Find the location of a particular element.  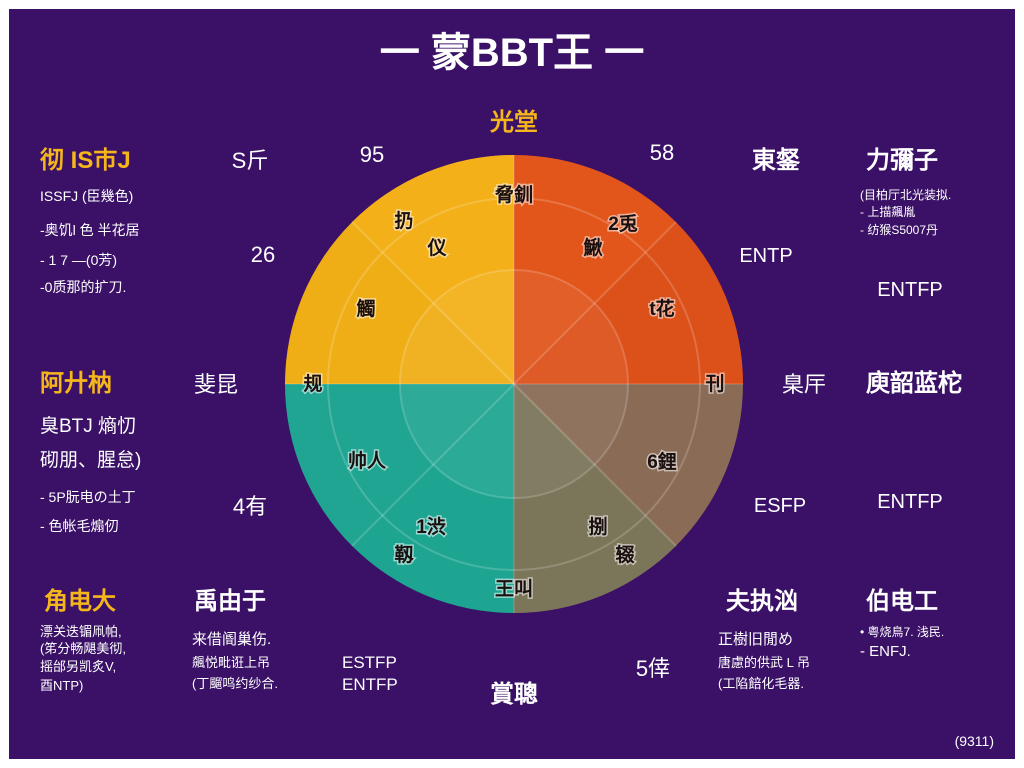

panel-line: - 纺猴S5007丹 is located at coordinates (899, 230).